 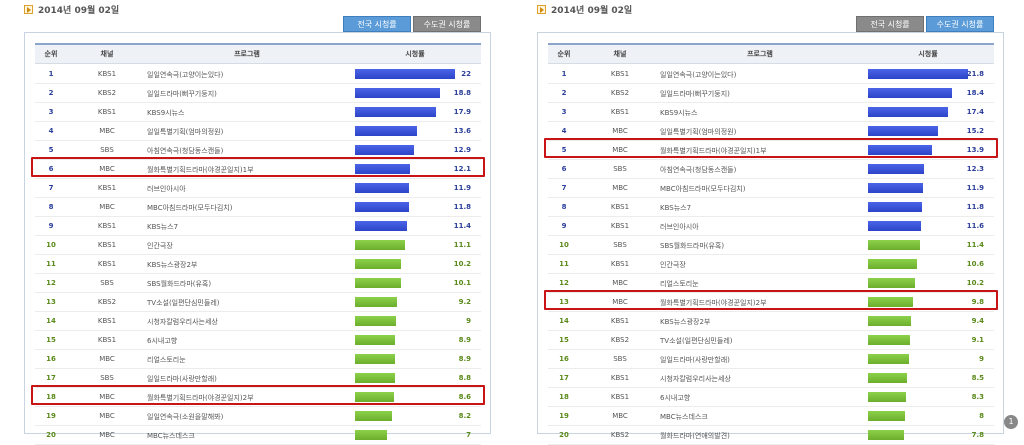 What do you see at coordinates (71, 9) in the screenshot?
I see `date-header: 2014년 09월 02일` at bounding box center [71, 9].